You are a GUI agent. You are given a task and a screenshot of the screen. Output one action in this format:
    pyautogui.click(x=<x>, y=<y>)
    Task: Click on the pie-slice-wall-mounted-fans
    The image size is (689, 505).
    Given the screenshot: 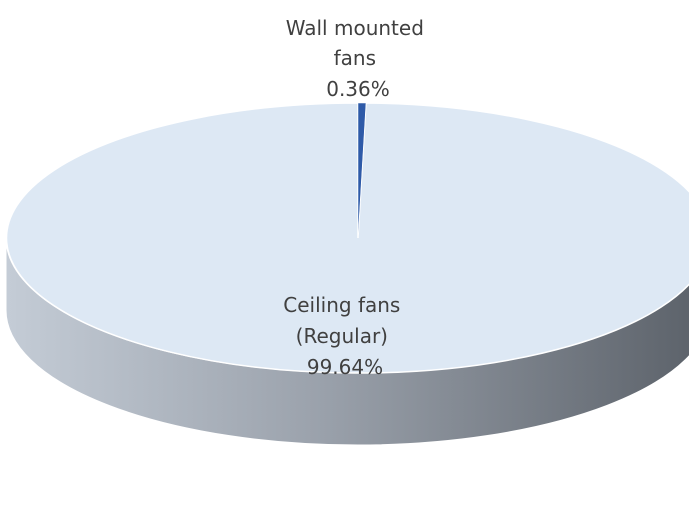 What is the action you would take?
    pyautogui.click(x=362, y=170)
    